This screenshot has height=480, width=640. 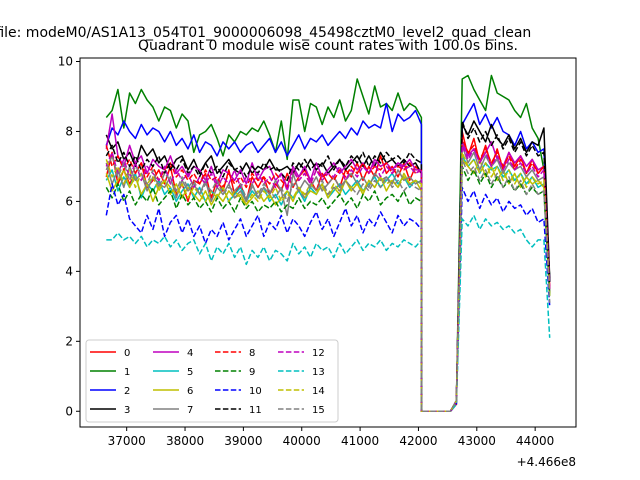 What do you see at coordinates (255, 410) in the screenshot?
I see `legend-label-11: 11` at bounding box center [255, 410].